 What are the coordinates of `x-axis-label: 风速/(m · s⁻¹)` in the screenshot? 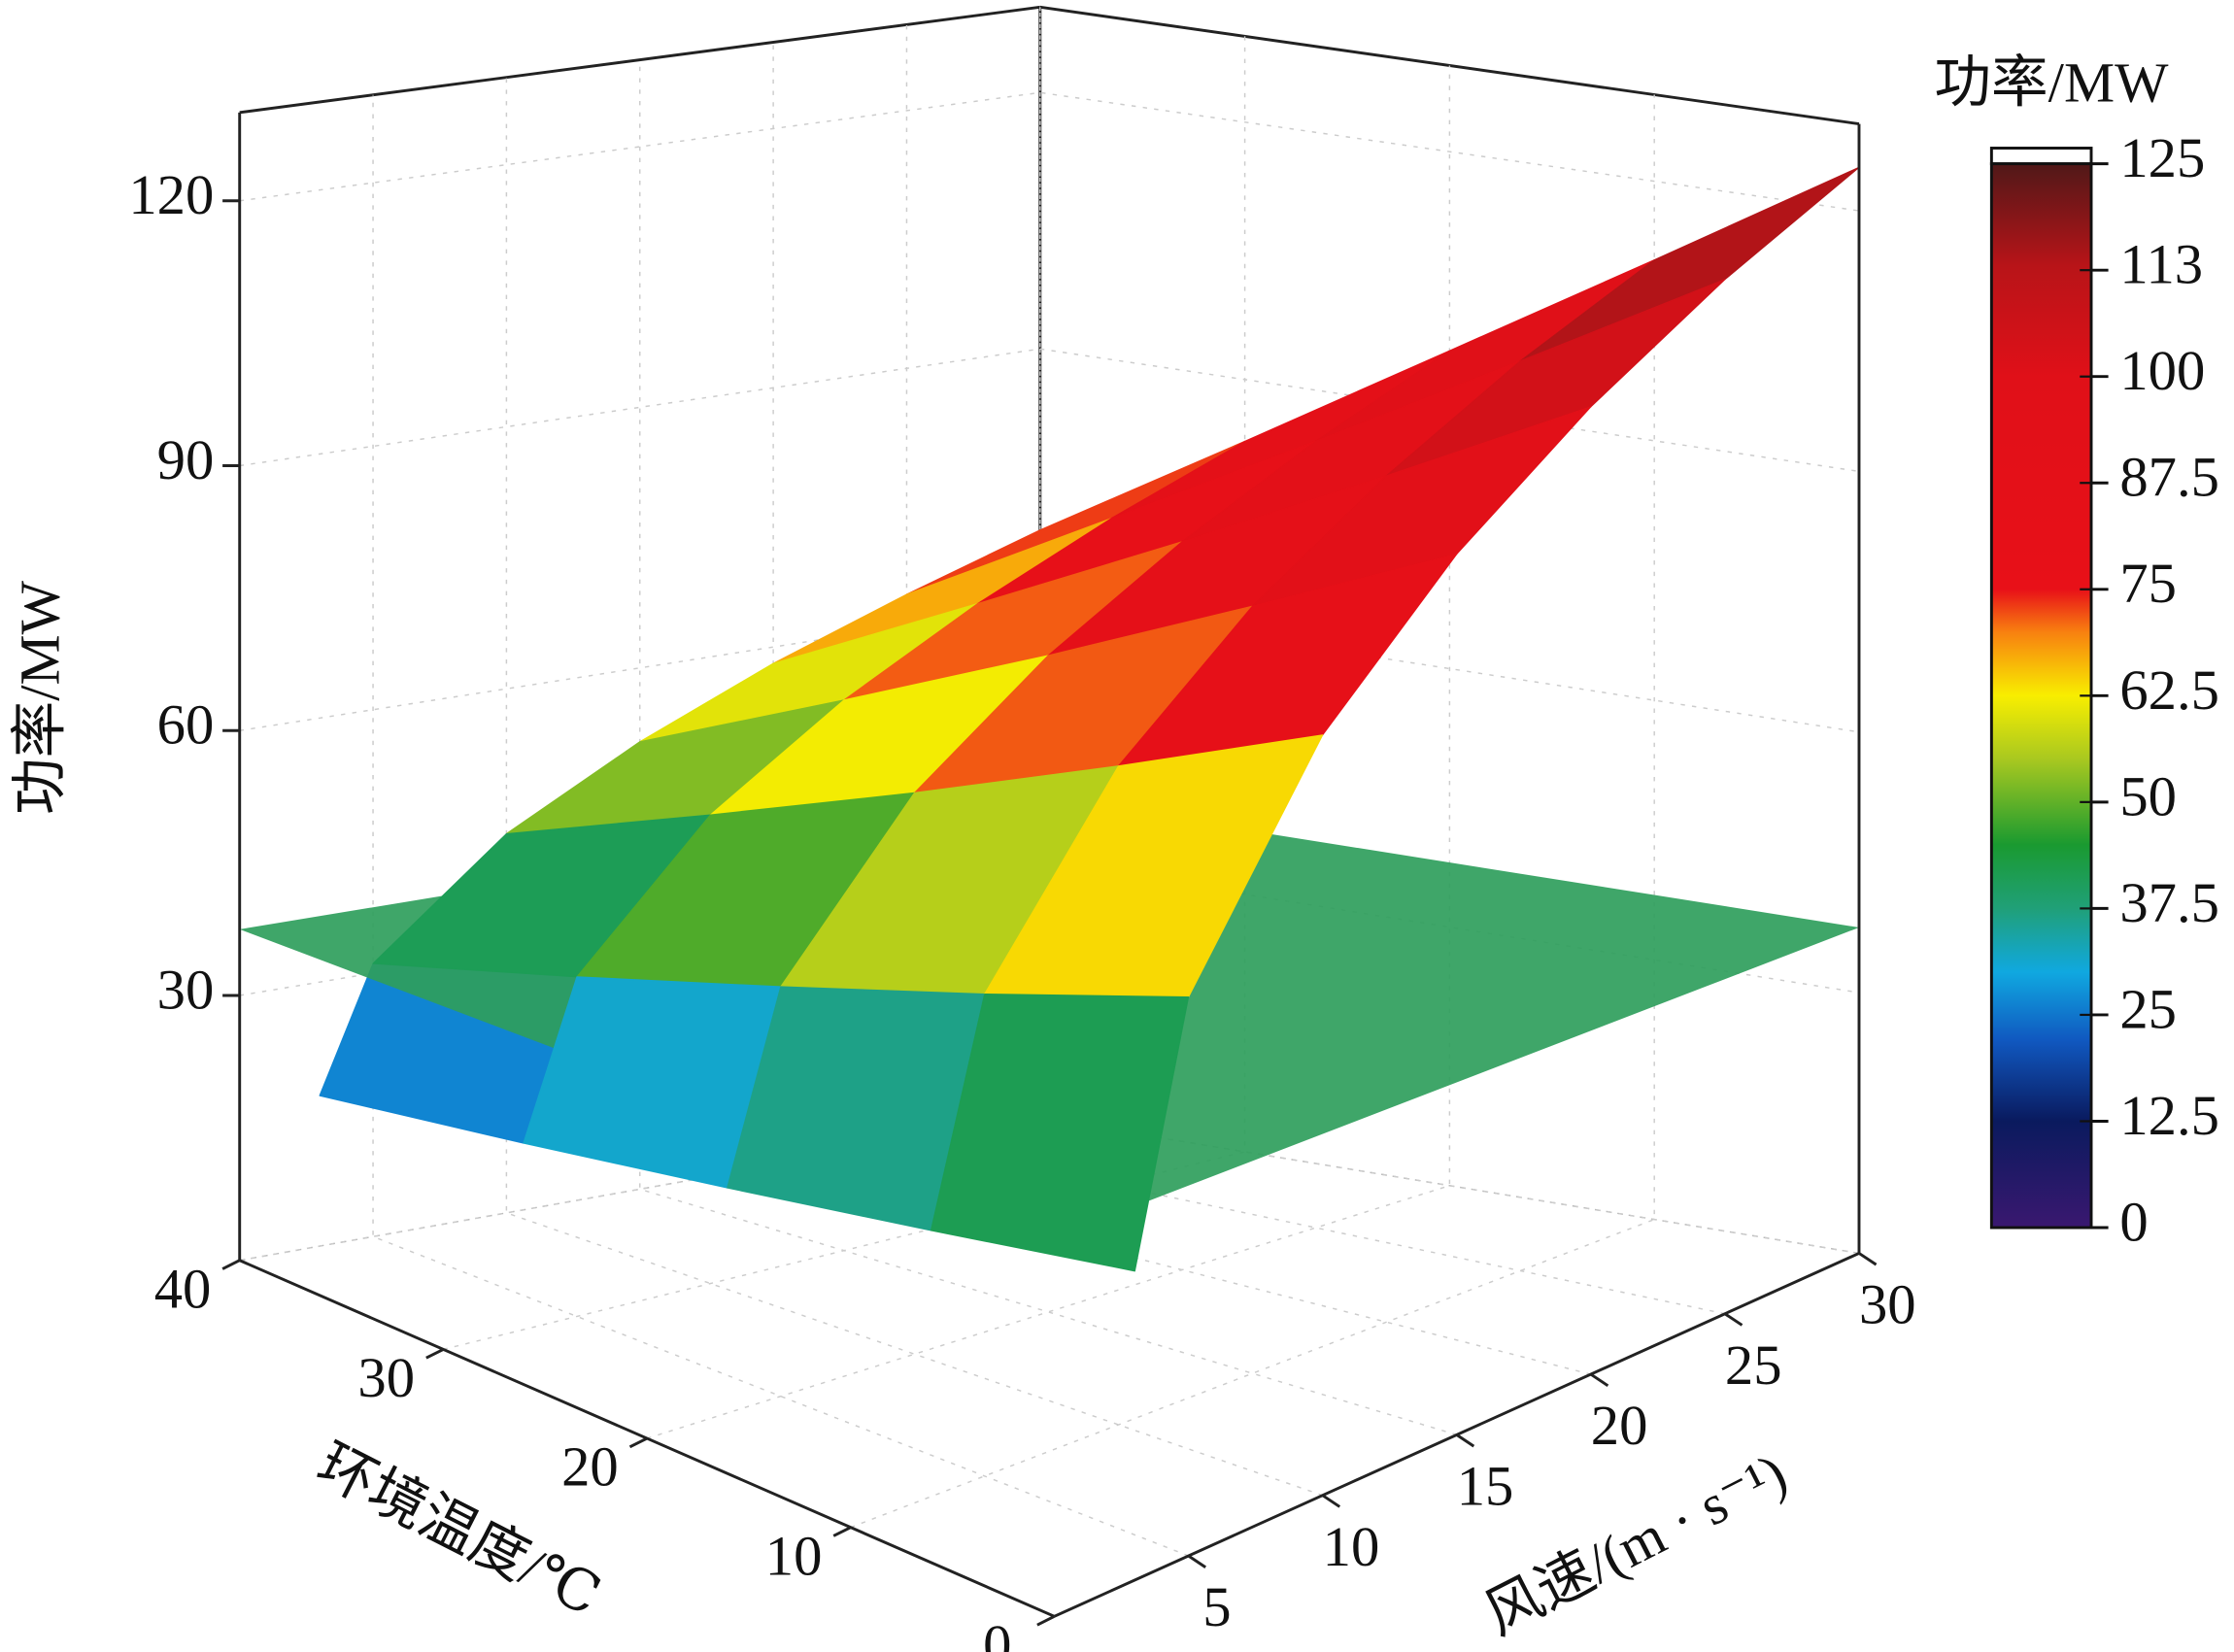 It's located at (1635, 1544).